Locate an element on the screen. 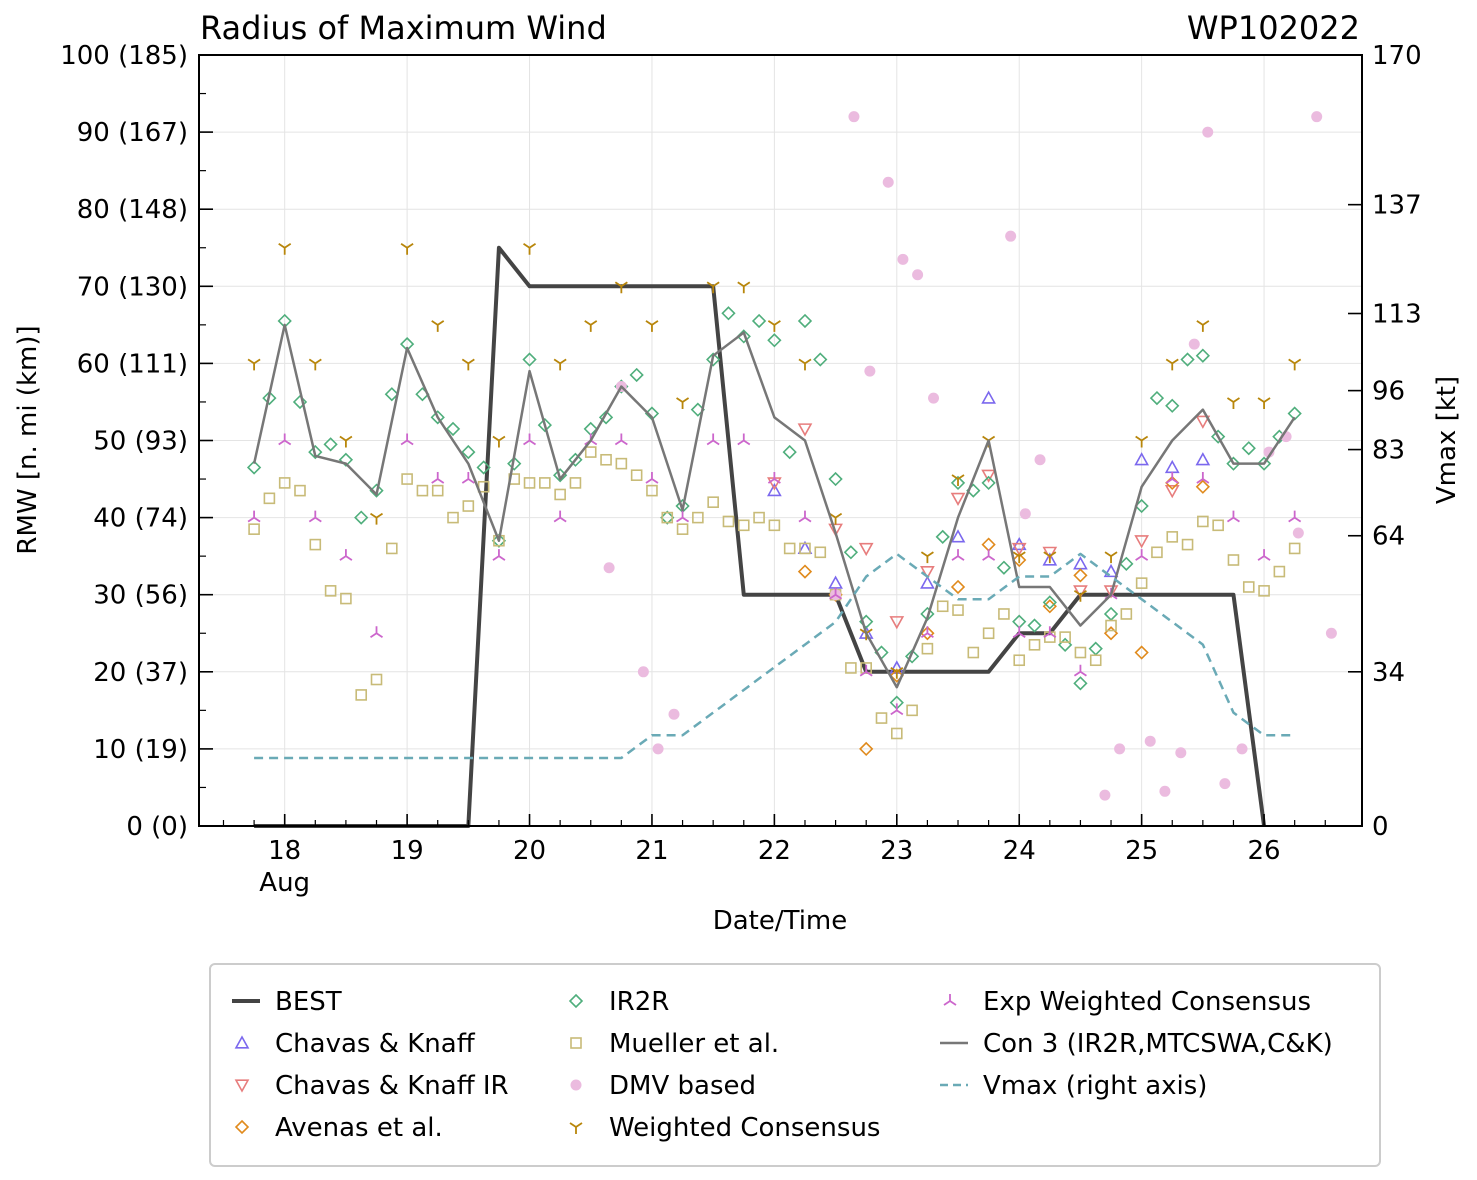 The image size is (1477, 1180). legend-label: DMV based is located at coordinates (682, 1086).